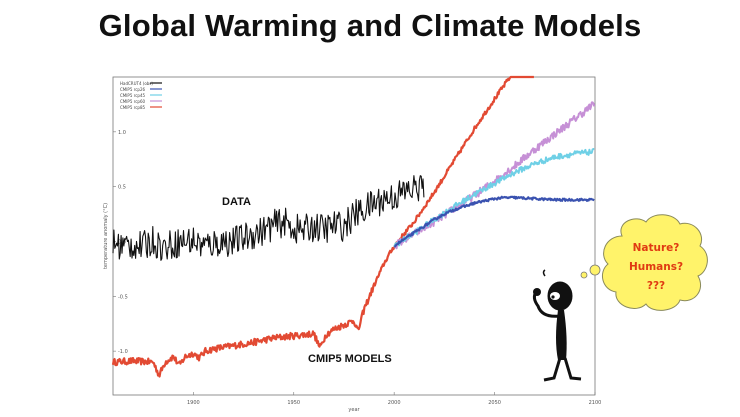  I want to click on y-tick-label: 1.0, so click(122, 133).